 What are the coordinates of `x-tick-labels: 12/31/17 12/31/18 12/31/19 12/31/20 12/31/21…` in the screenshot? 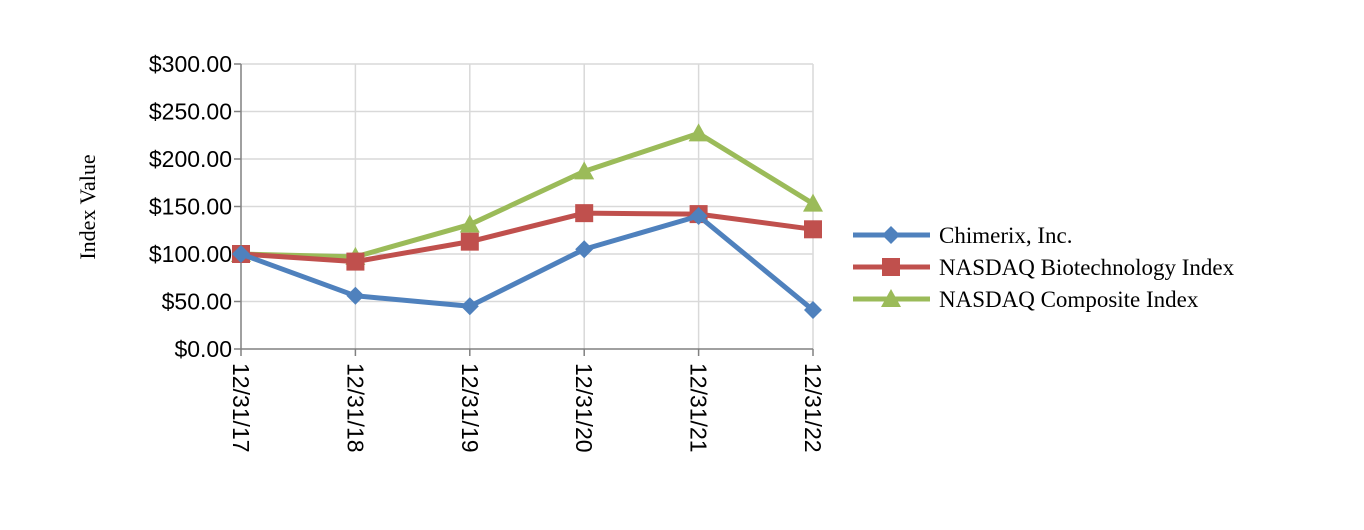 It's located at (527, 408).